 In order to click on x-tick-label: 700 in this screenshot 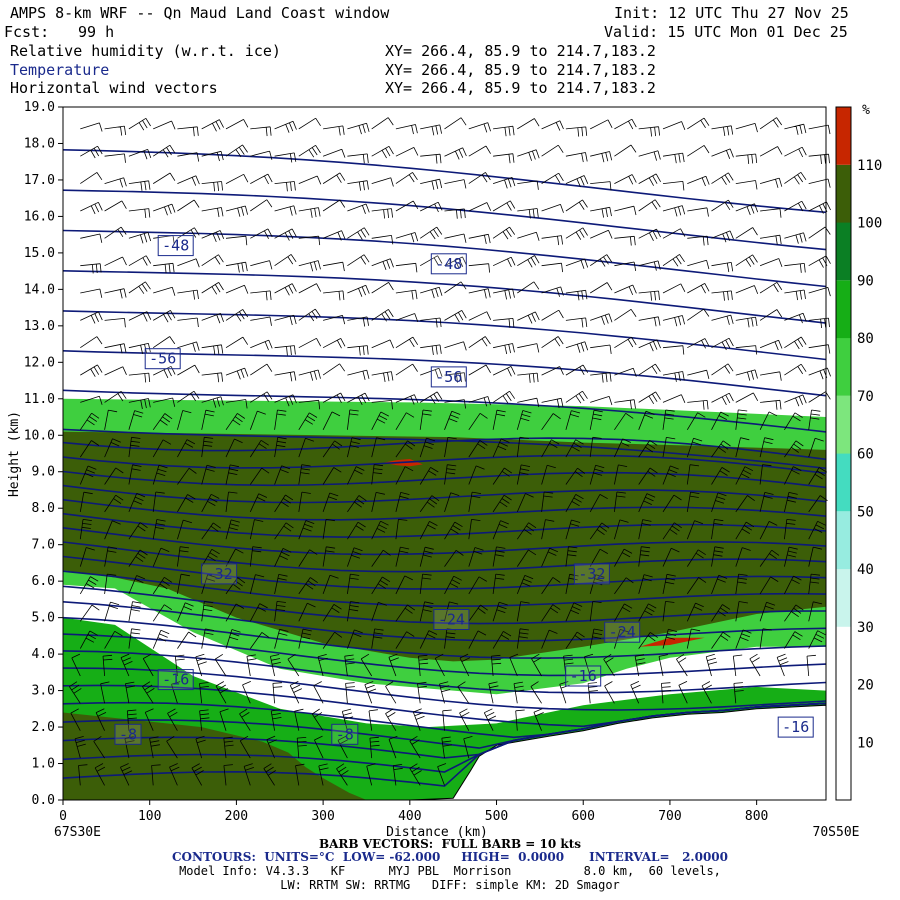, I will do `click(669, 816)`.